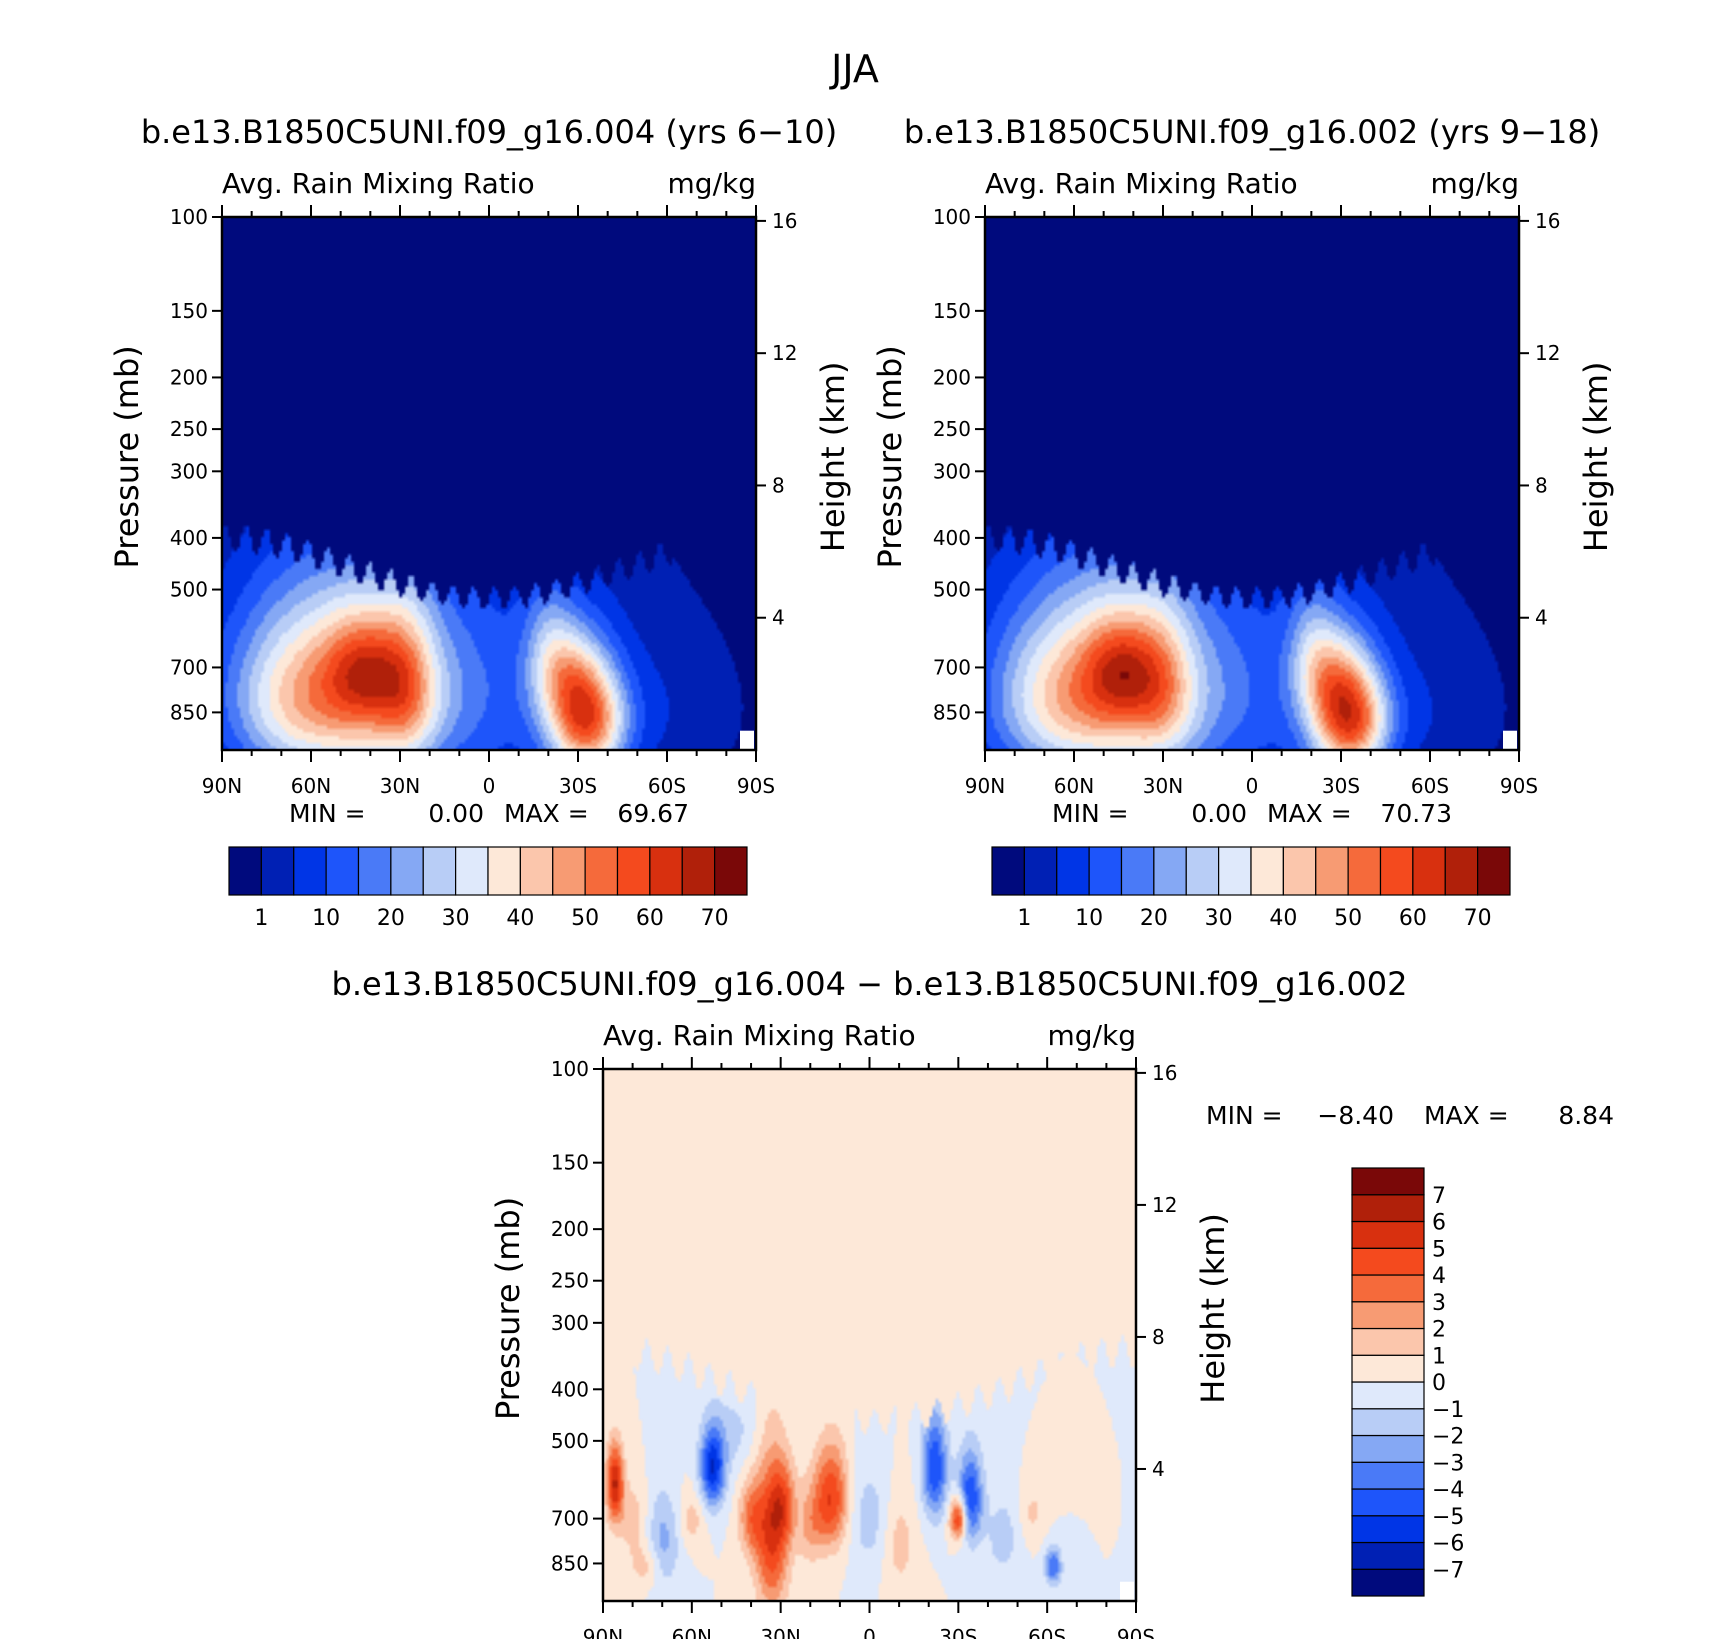 This screenshot has height=1639, width=1710. What do you see at coordinates (653, 813) in the screenshot?
I see `panel1-max-value: 69.67` at bounding box center [653, 813].